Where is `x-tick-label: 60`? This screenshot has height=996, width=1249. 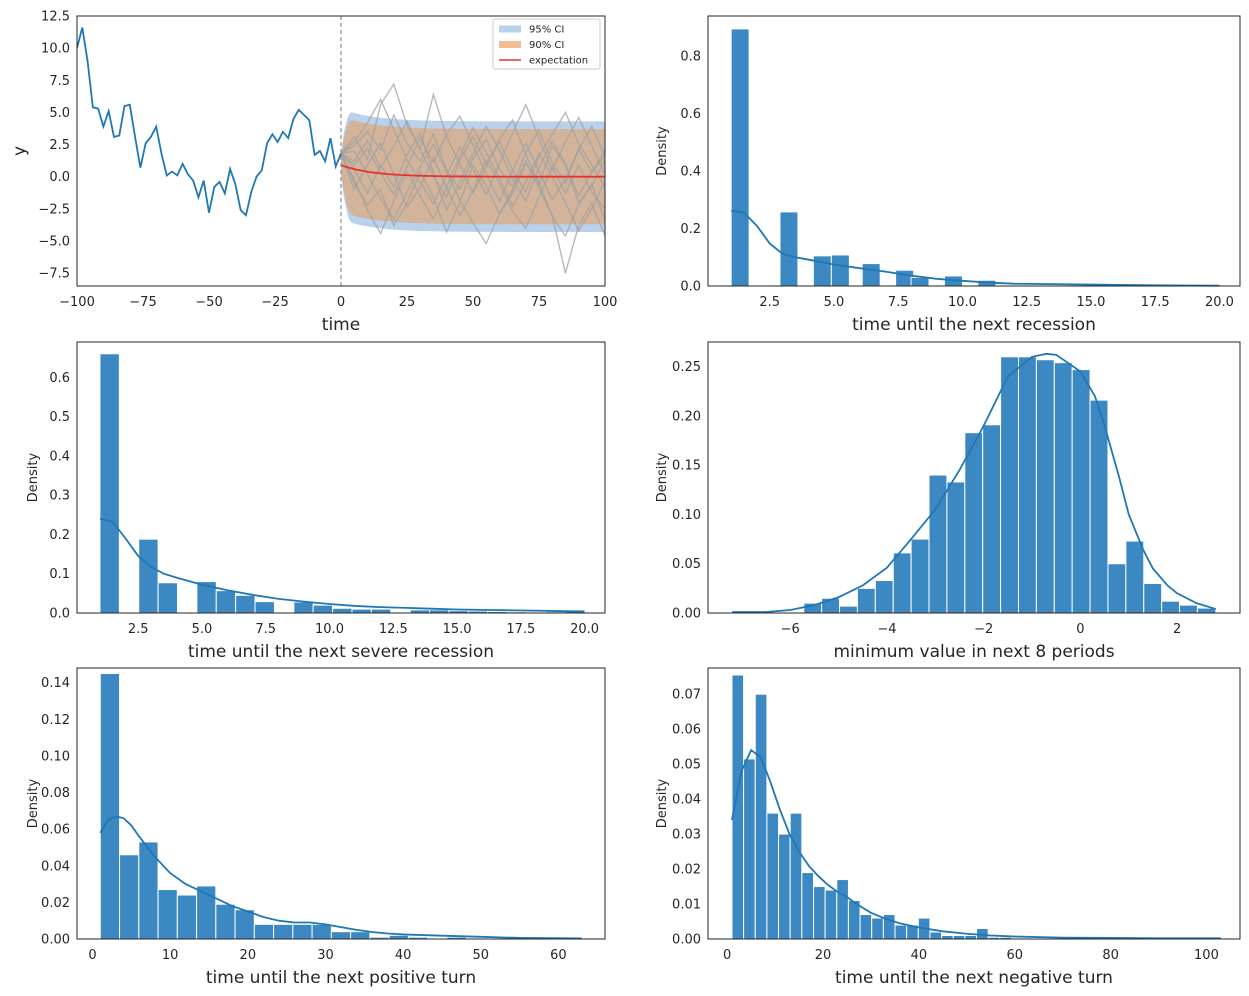 x-tick-label: 60 is located at coordinates (1014, 955).